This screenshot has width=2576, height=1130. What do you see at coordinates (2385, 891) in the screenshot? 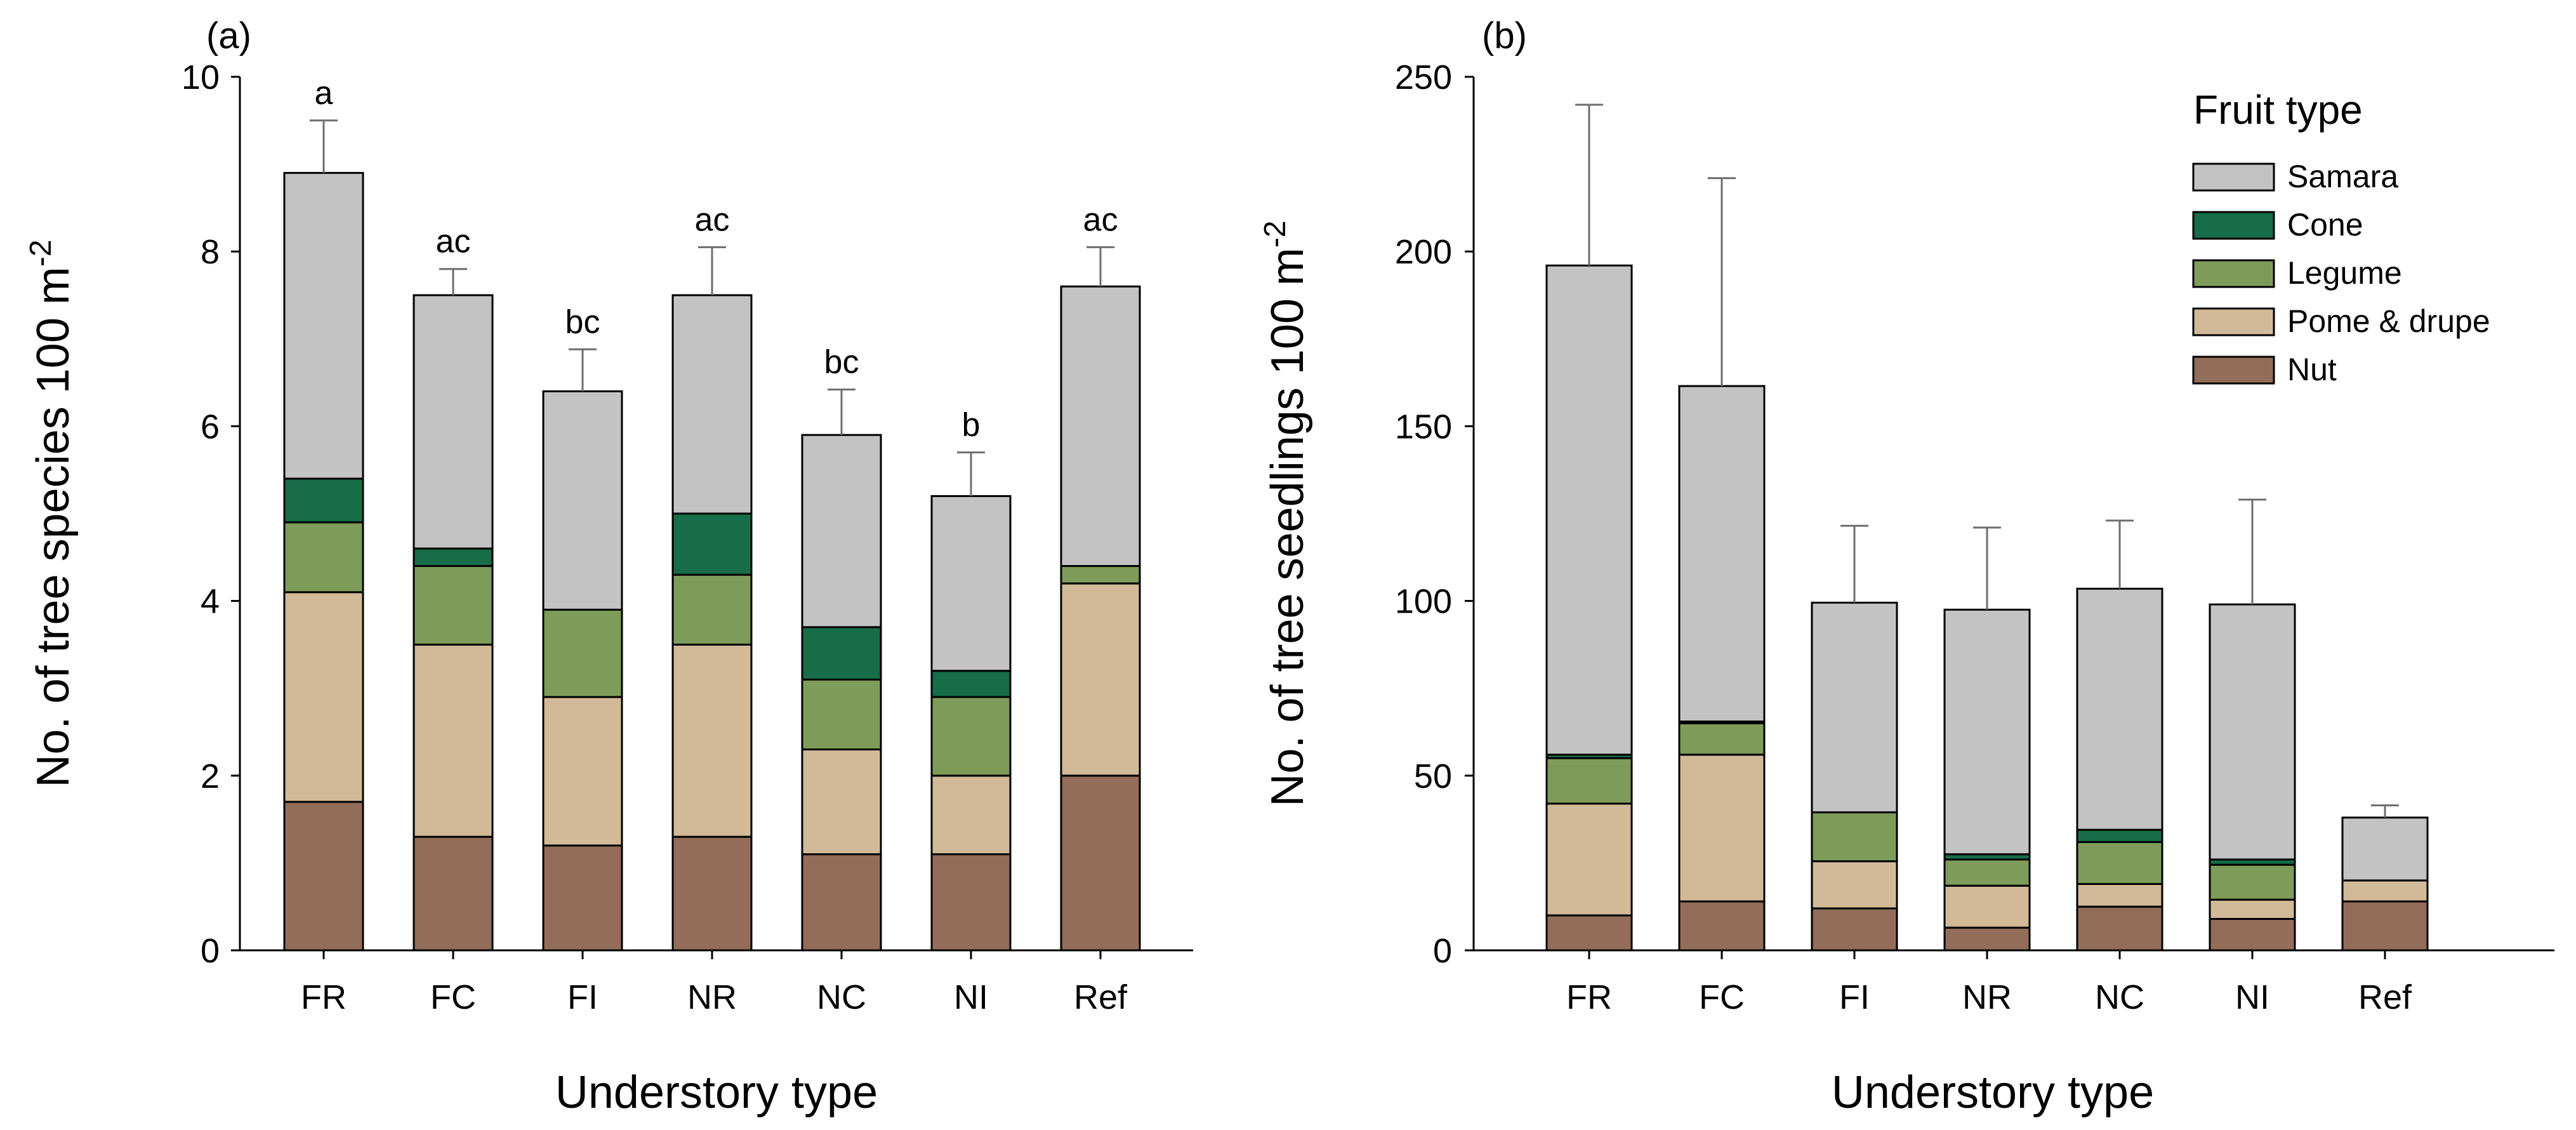
I see `panel-b-bar-ref-pome-drupe` at bounding box center [2385, 891].